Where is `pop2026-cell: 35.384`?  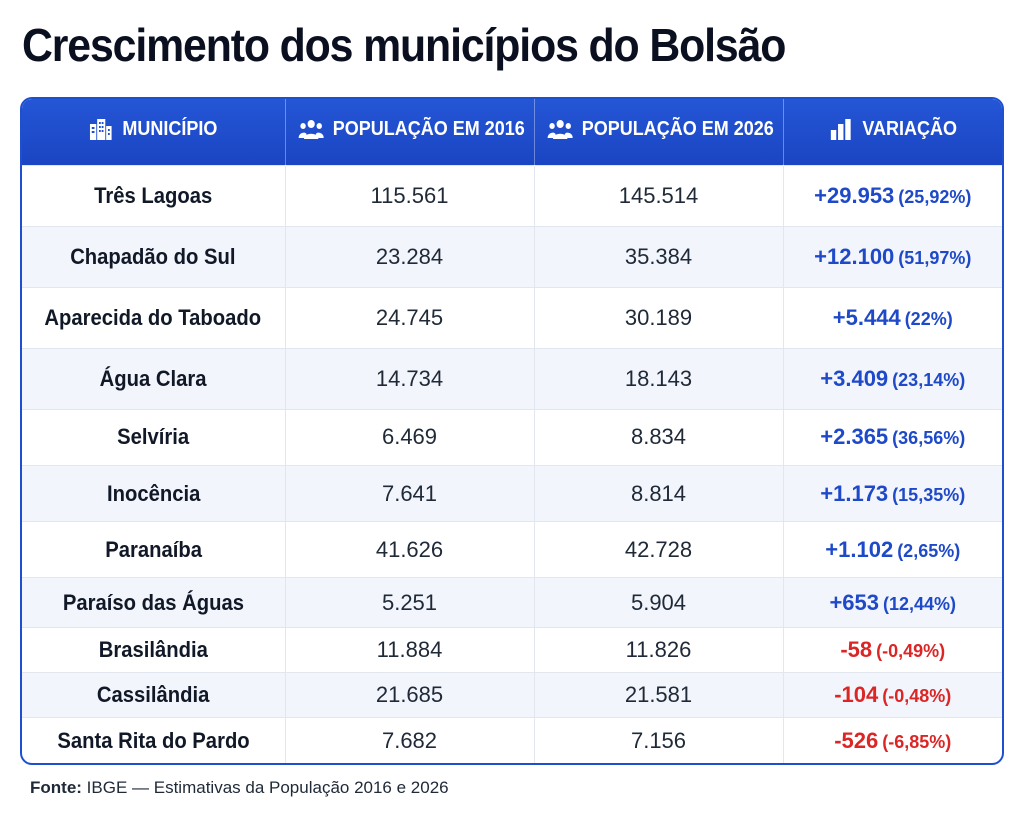
pop2026-cell: 35.384 is located at coordinates (659, 256).